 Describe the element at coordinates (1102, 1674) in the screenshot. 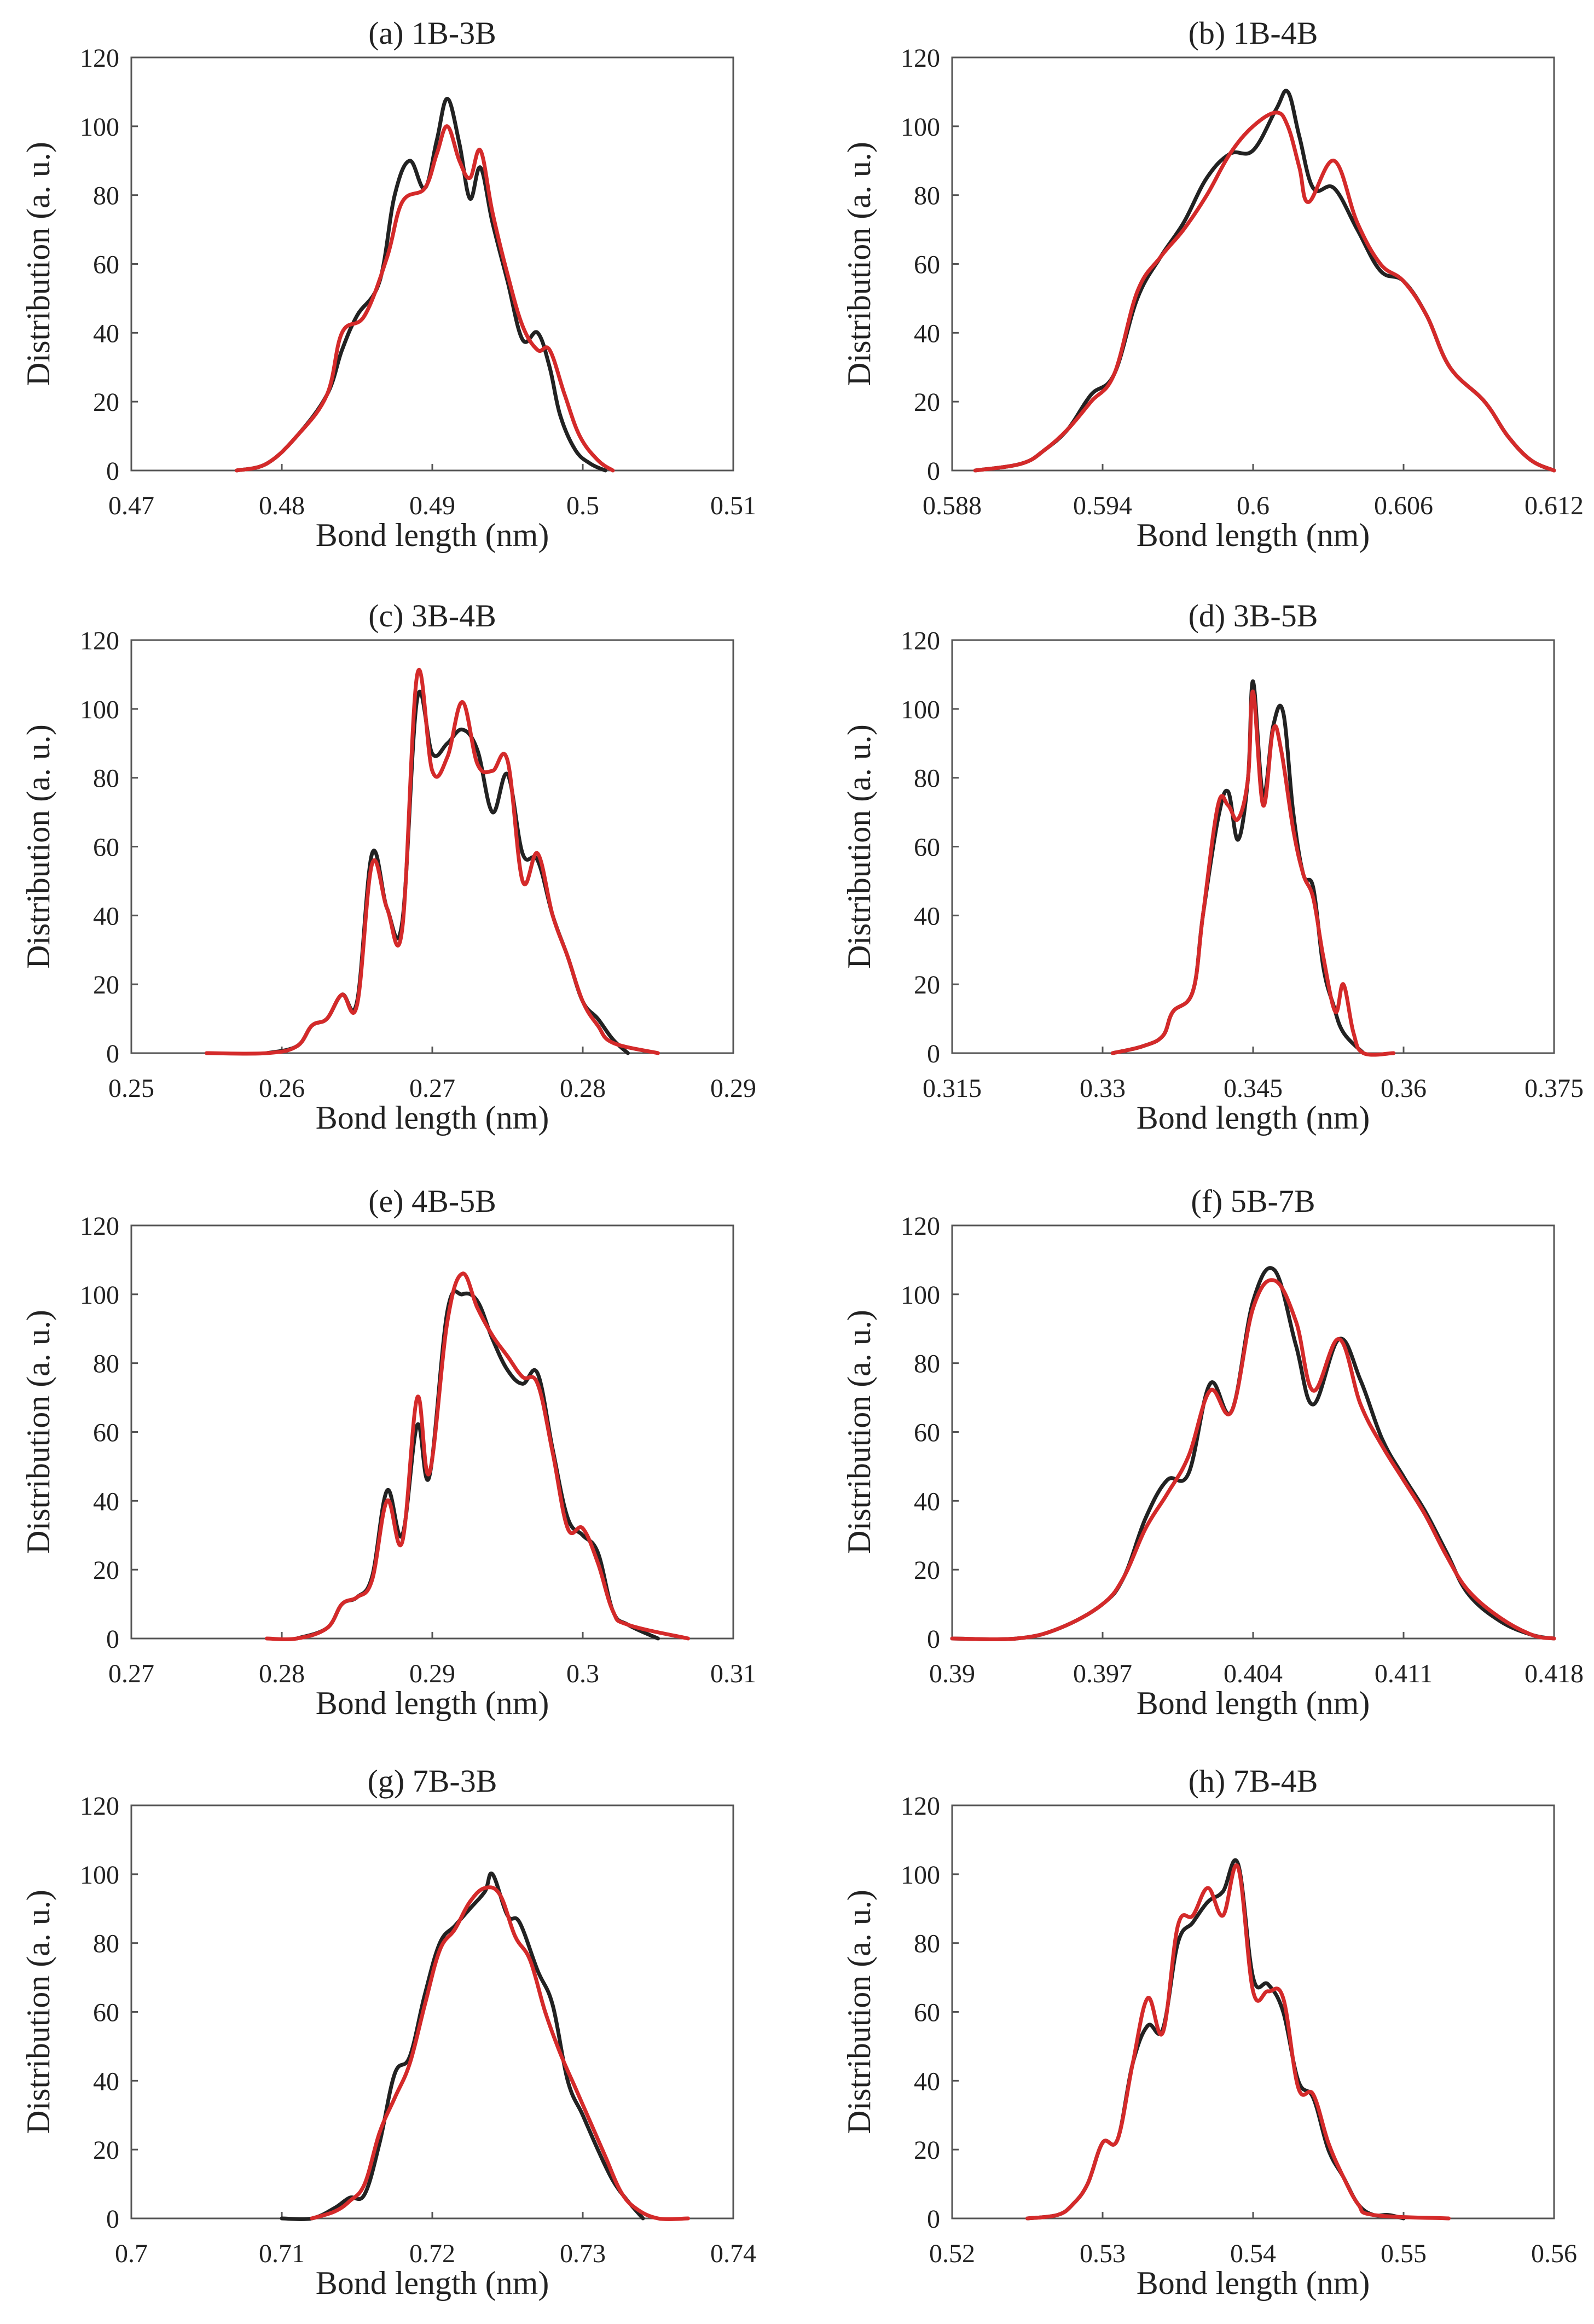

I see `x-tick-label: 0.397` at that location.